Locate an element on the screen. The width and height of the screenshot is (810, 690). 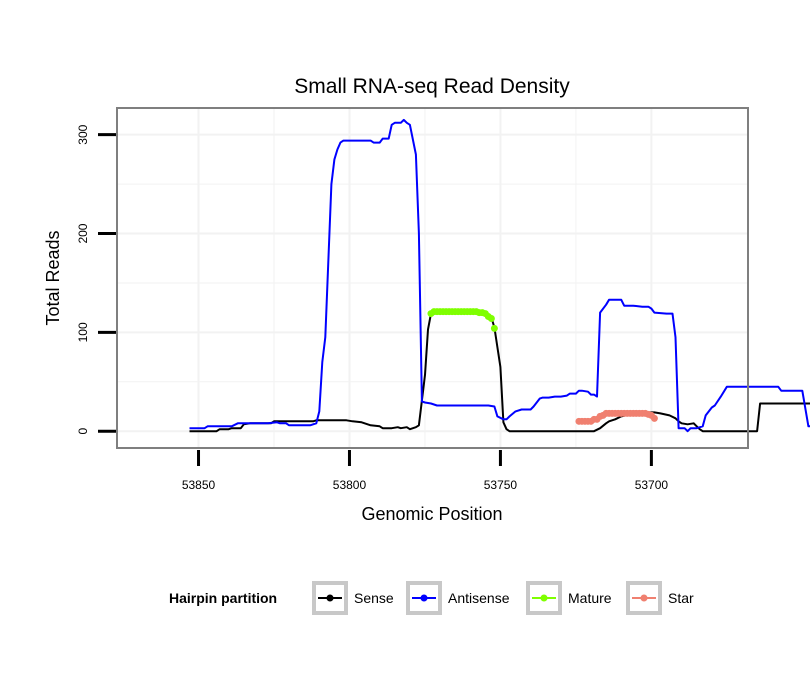
y-tick-label: 300 is located at coordinates (83, 134).